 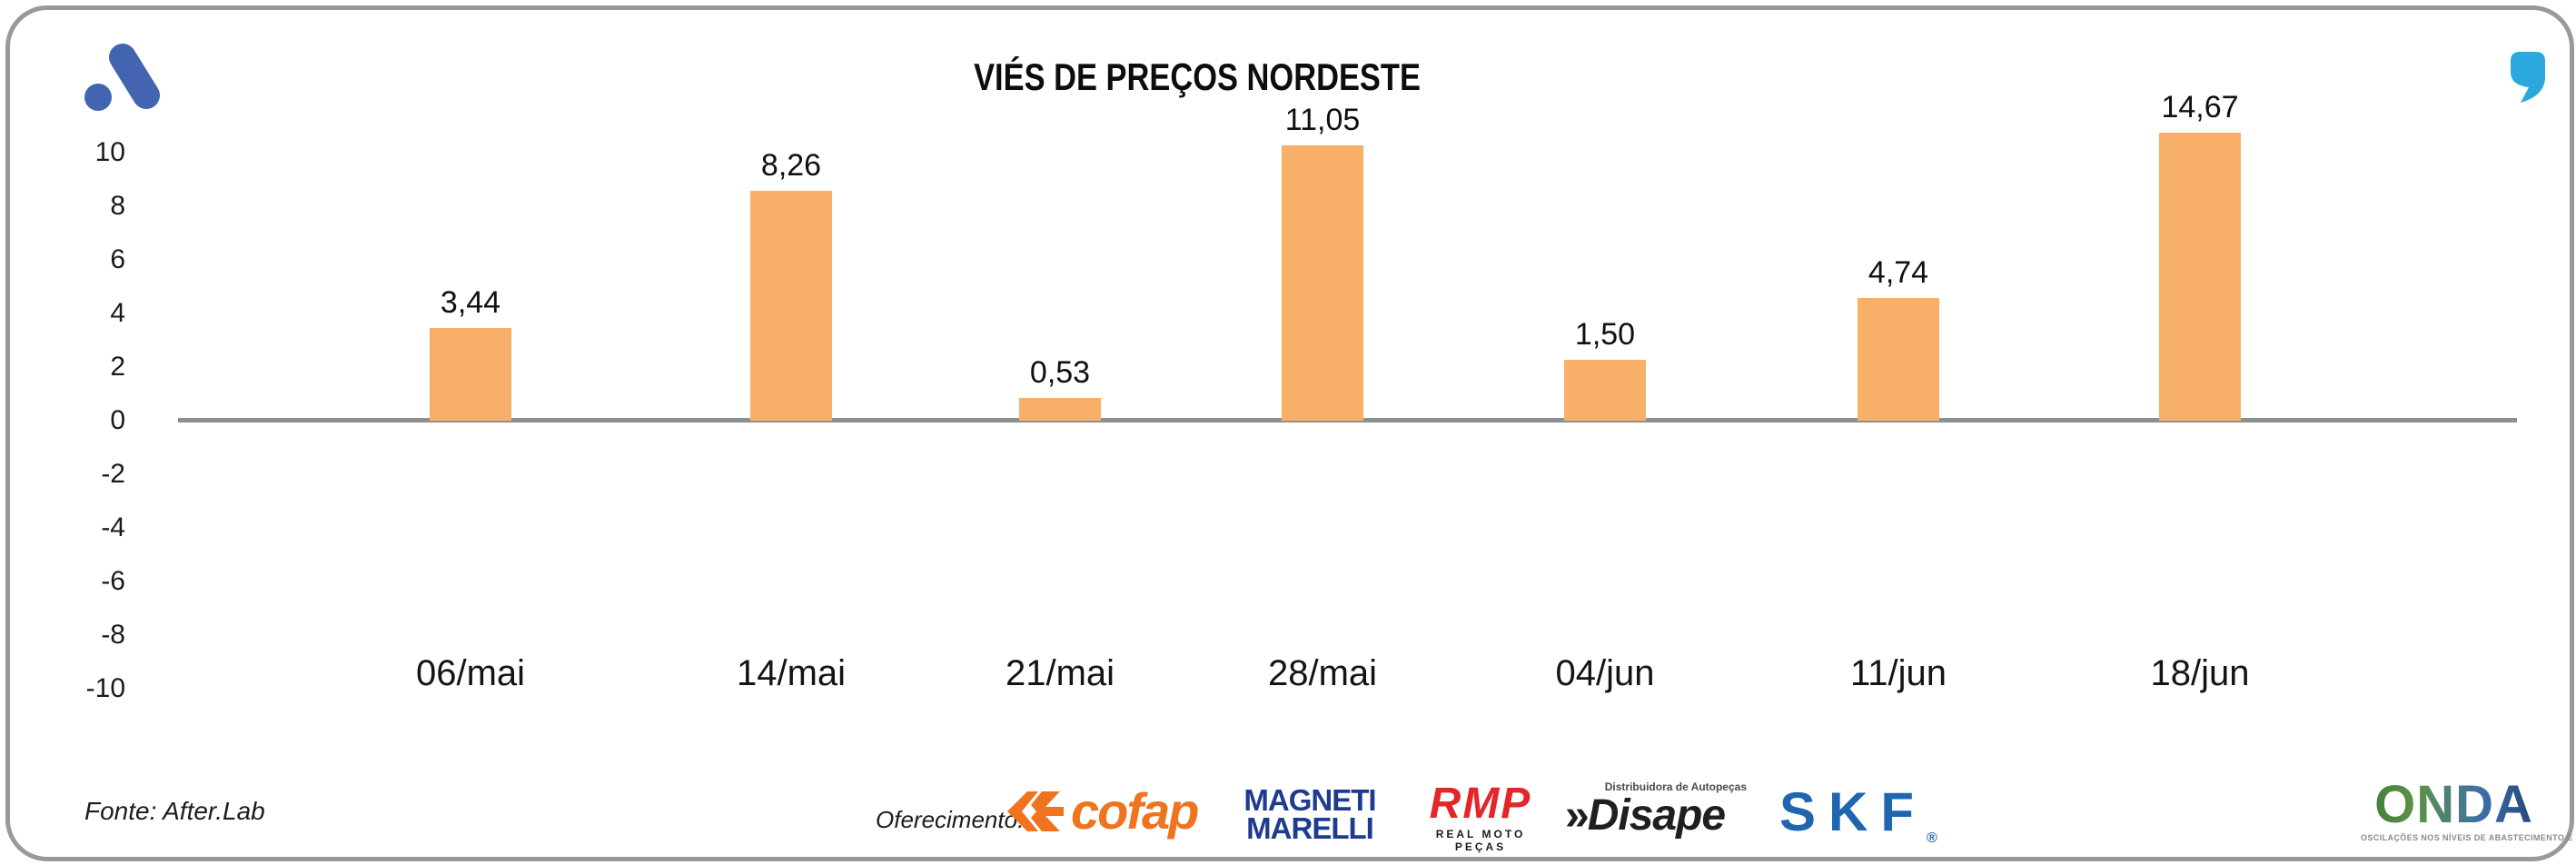 I want to click on x-axis-label: 14/mai, so click(x=791, y=673).